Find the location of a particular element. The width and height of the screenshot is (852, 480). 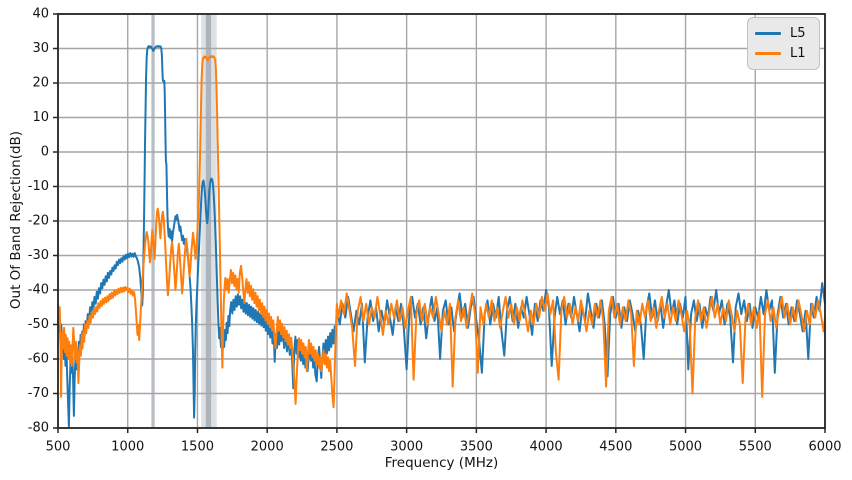

y-tick-label: -10 is located at coordinates (38, 186).